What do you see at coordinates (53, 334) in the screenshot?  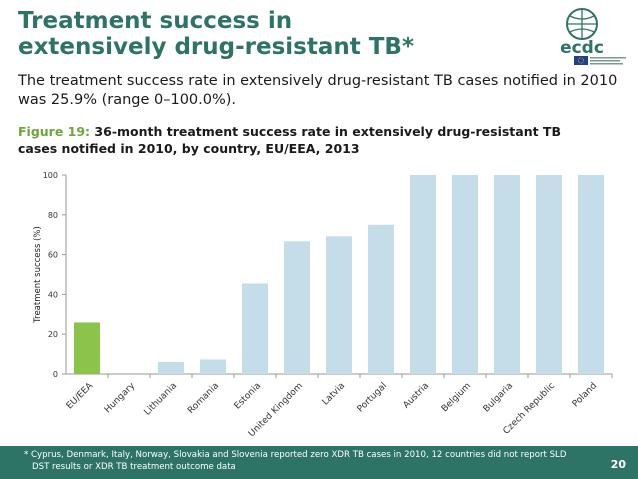 I see `y-tick-label: 20` at bounding box center [53, 334].